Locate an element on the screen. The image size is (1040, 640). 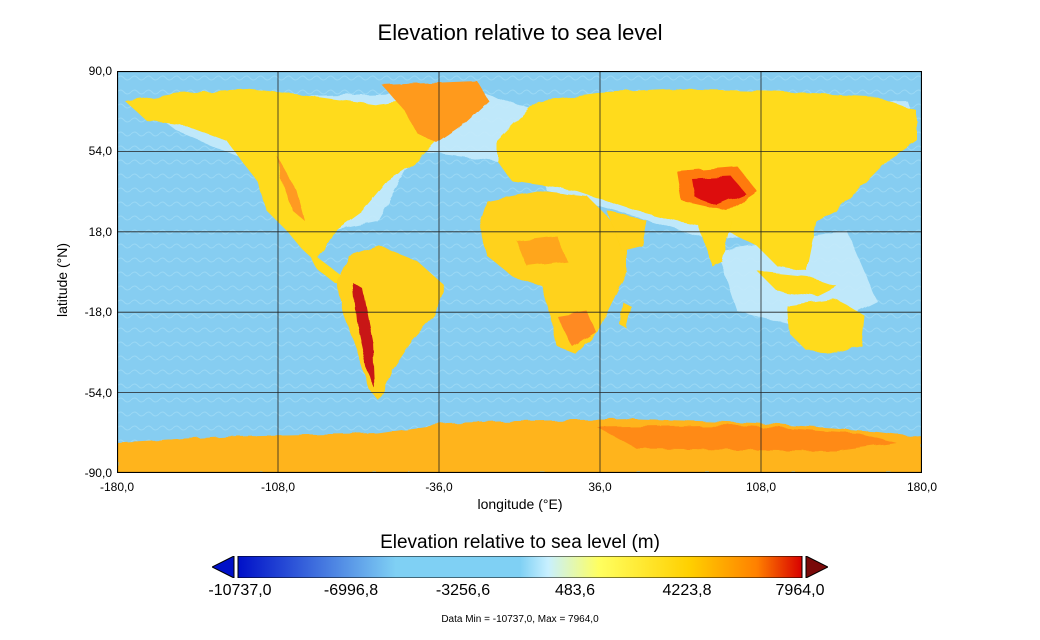
xtick-label: -36,0 is located at coordinates (439, 487).